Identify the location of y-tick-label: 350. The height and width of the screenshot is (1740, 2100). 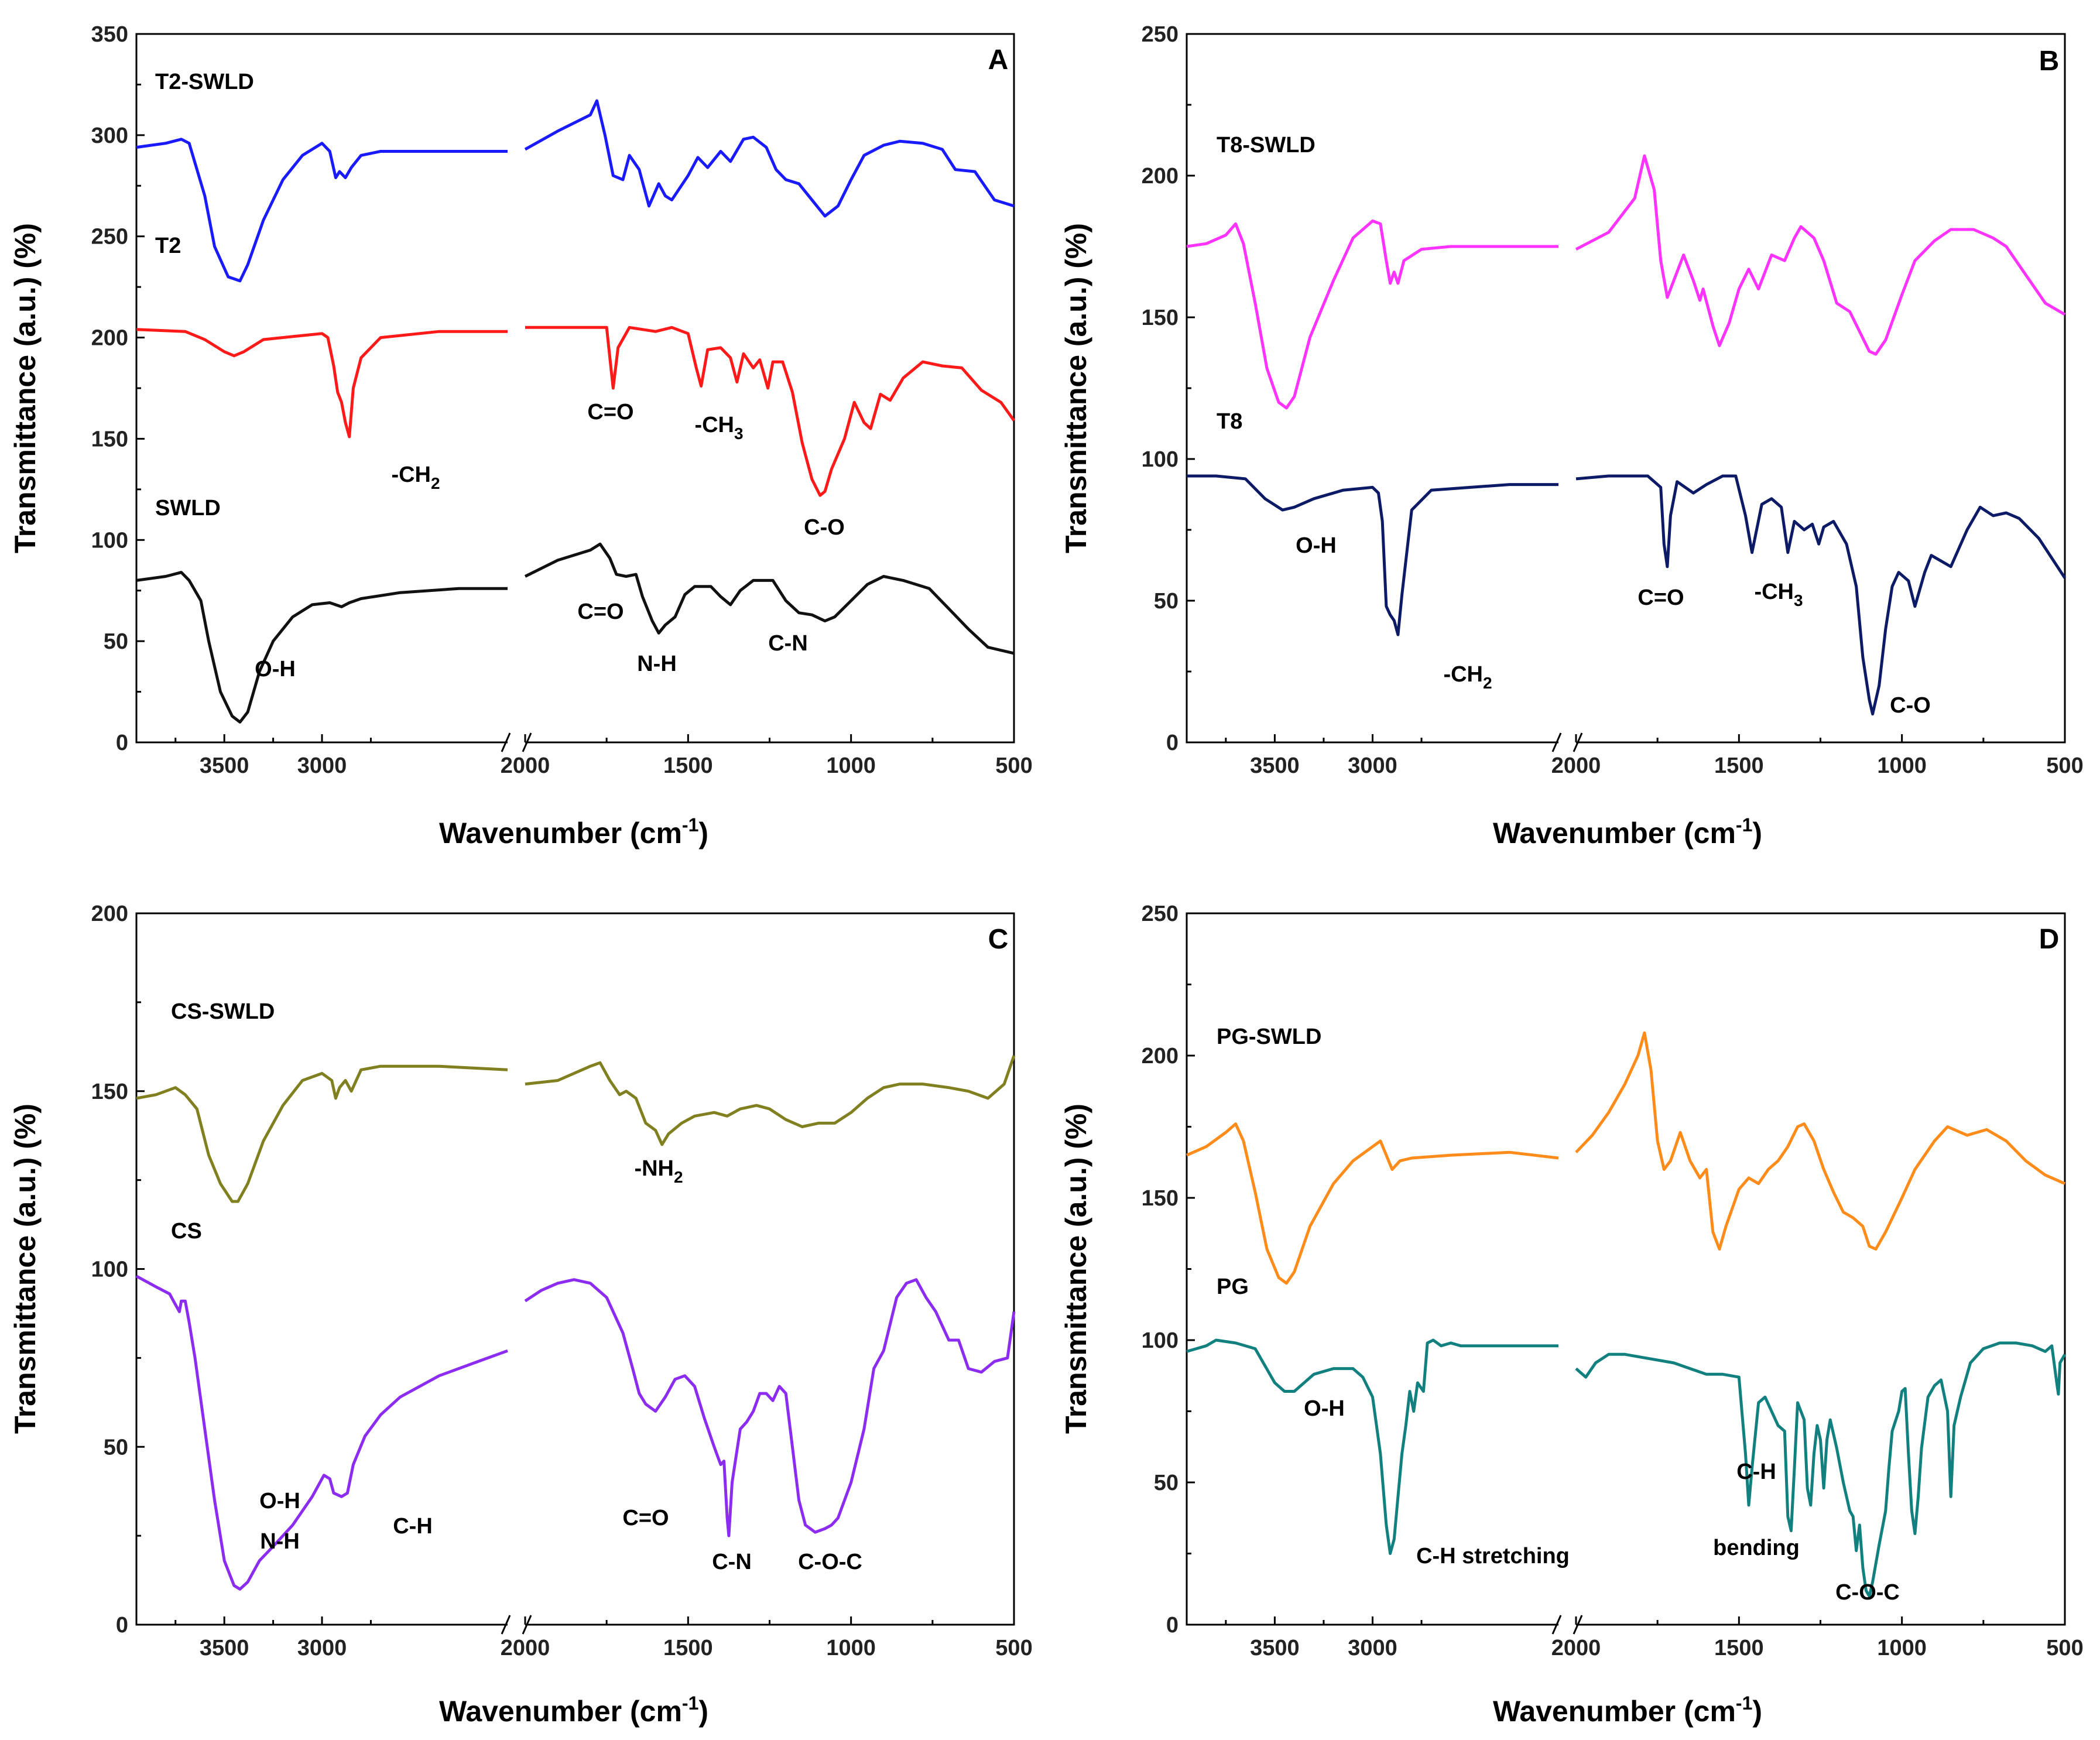
(109, 34).